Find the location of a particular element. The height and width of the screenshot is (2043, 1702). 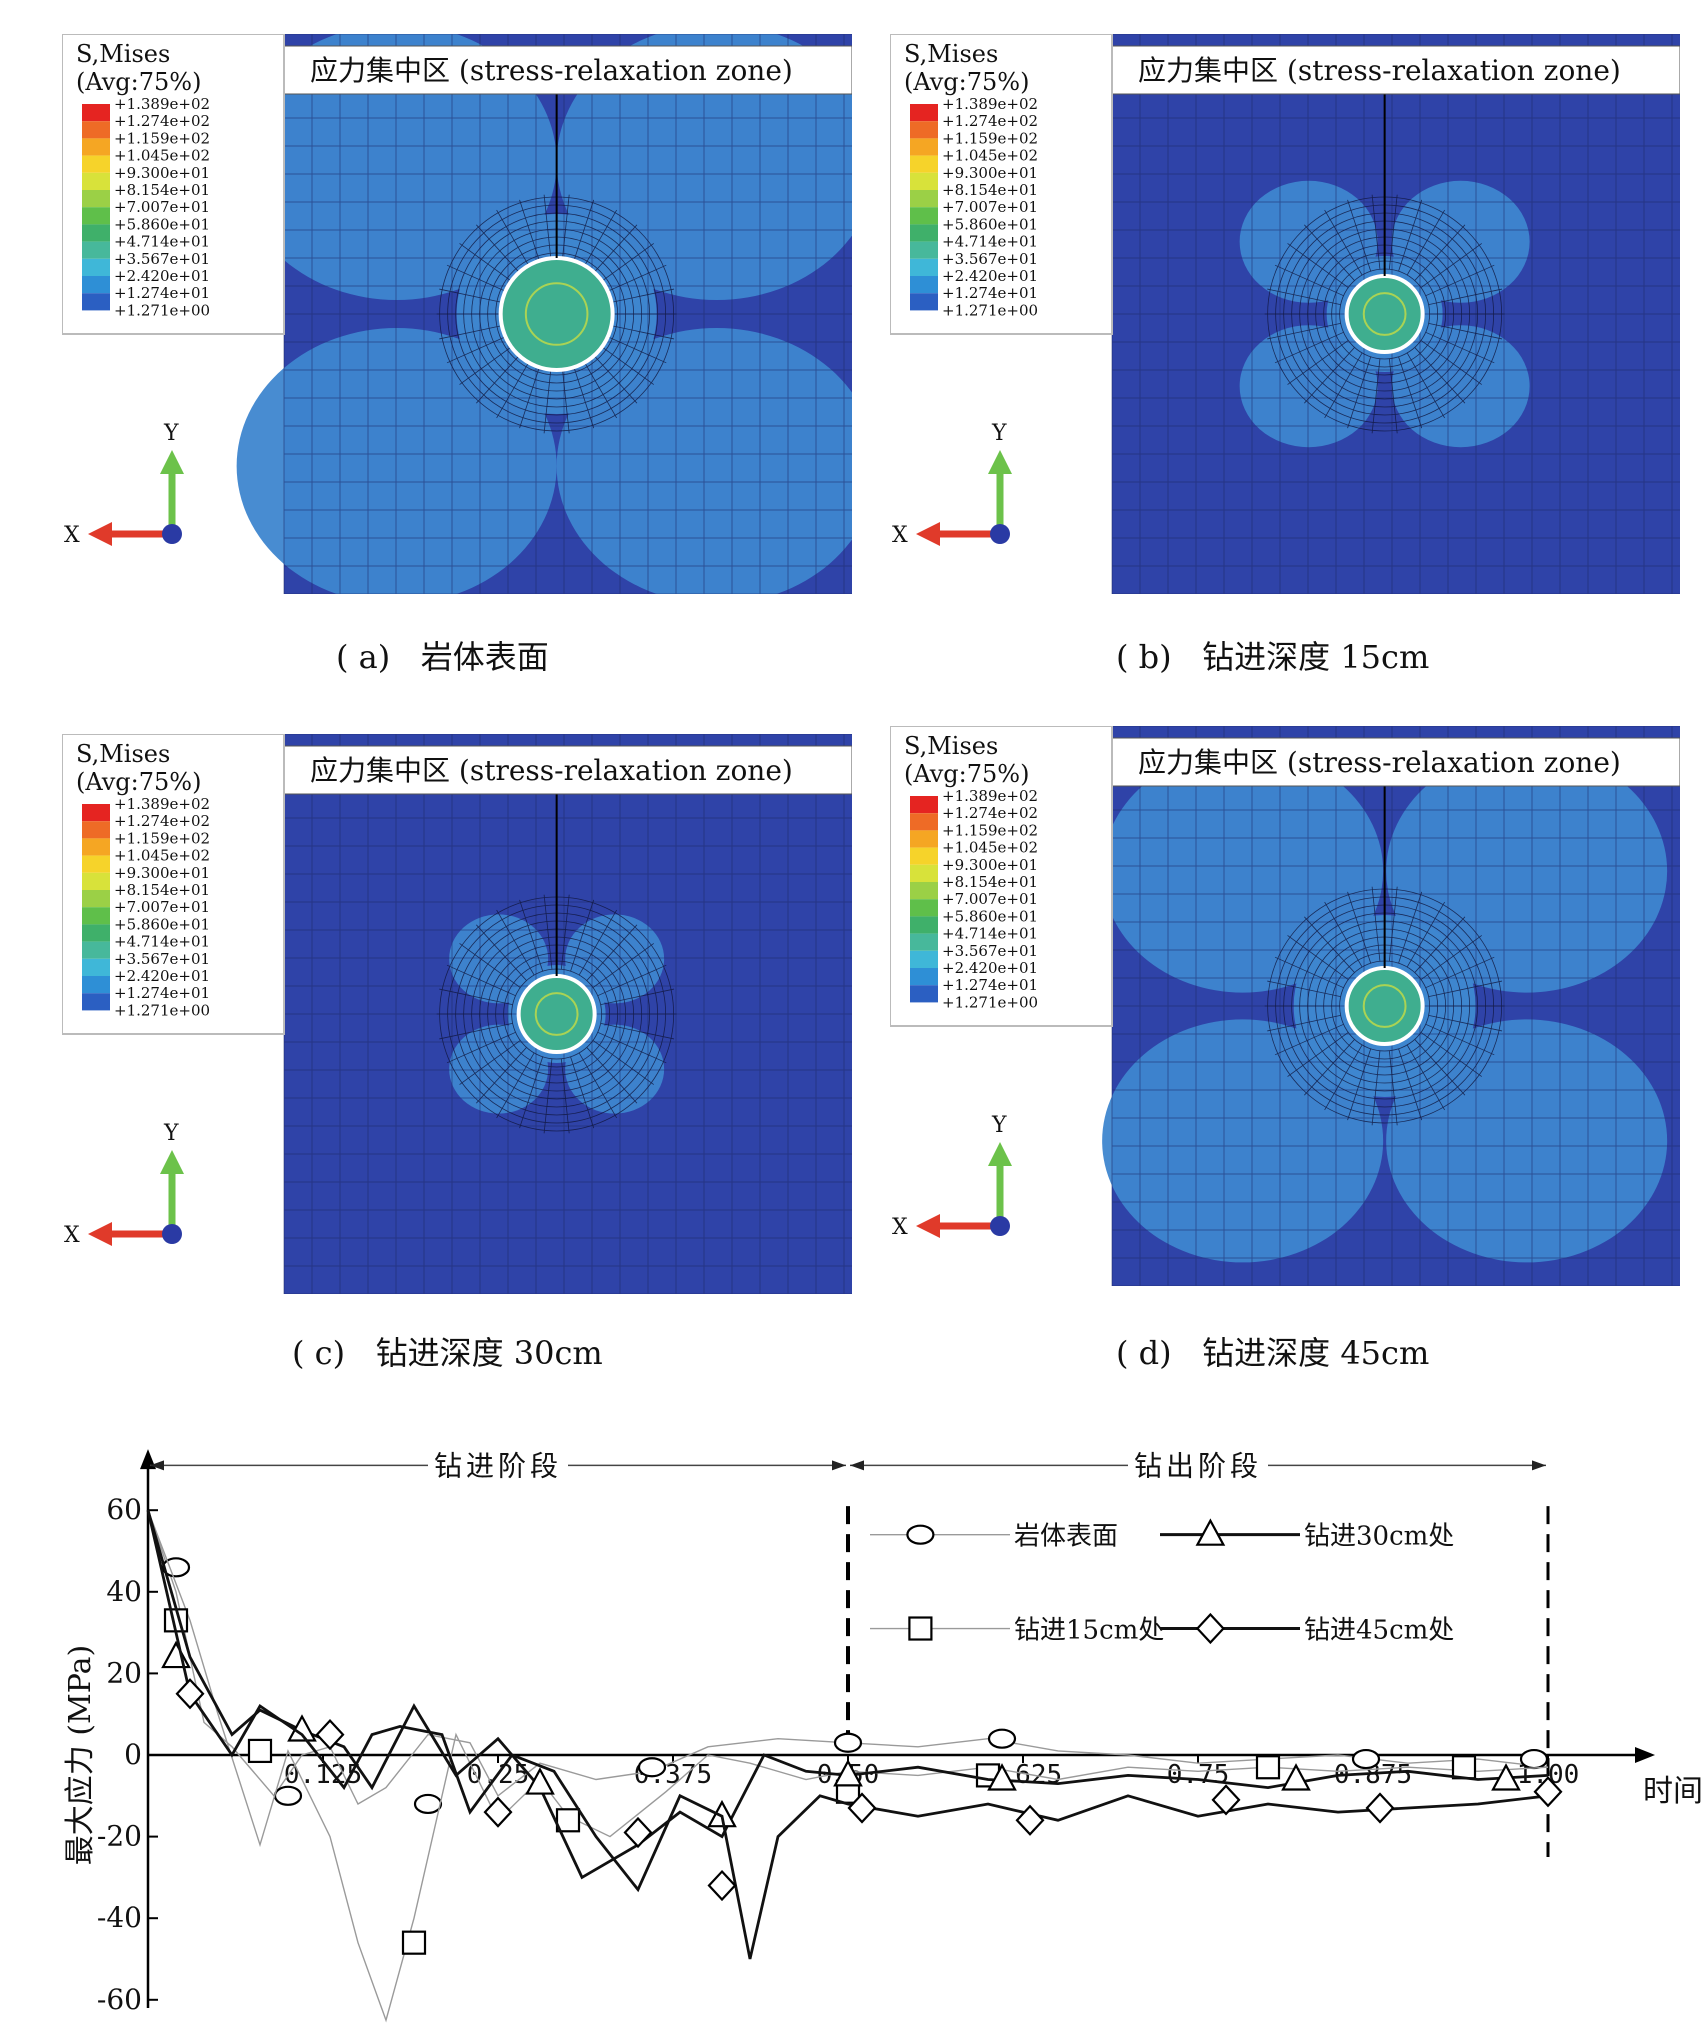

y-tick-label: 20 is located at coordinates (124, 1672).